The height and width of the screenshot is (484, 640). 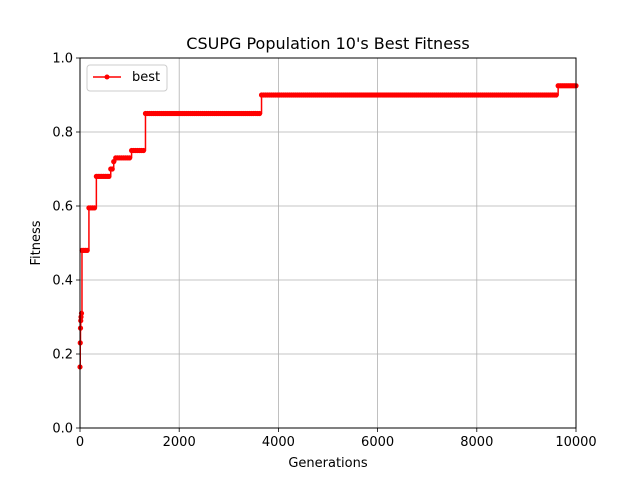 I want to click on y-tick-label: 0.6, so click(x=62, y=207).